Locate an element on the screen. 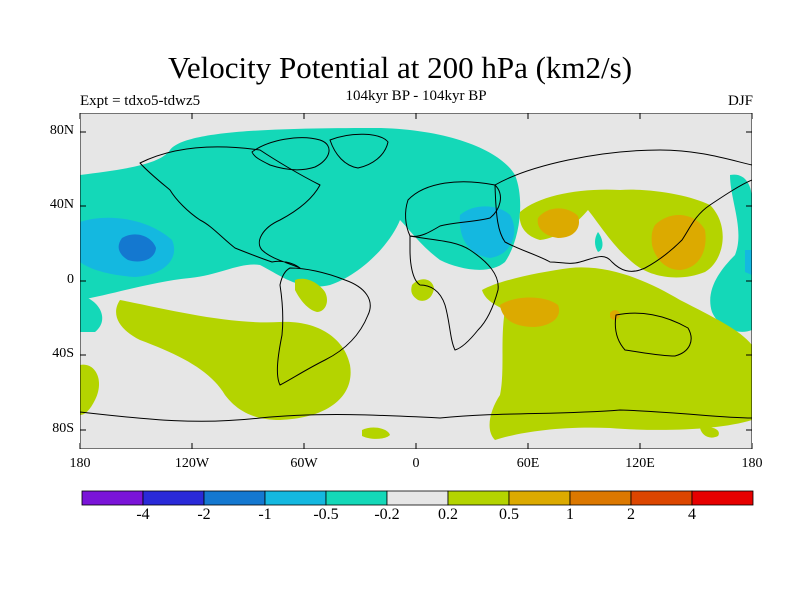 This screenshot has width=800, height=600. colorbar-label: 4 is located at coordinates (692, 514).